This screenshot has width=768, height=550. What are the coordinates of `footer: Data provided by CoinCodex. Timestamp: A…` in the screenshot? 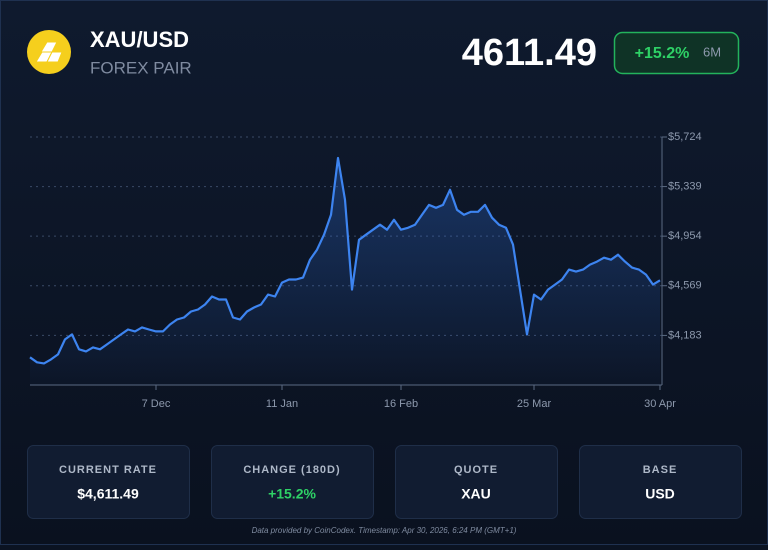 It's located at (384, 530).